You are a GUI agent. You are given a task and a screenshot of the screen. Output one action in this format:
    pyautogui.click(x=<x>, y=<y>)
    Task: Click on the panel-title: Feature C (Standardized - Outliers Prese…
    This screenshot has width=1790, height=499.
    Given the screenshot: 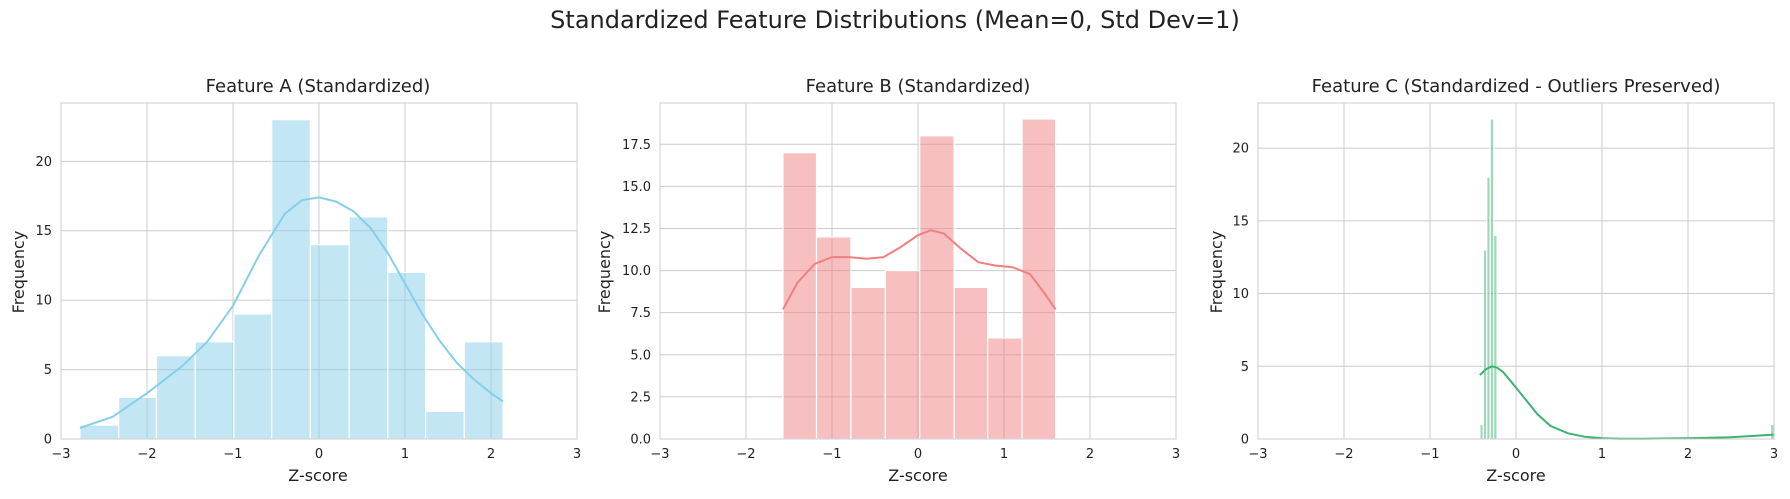 What is the action you would take?
    pyautogui.click(x=1516, y=86)
    